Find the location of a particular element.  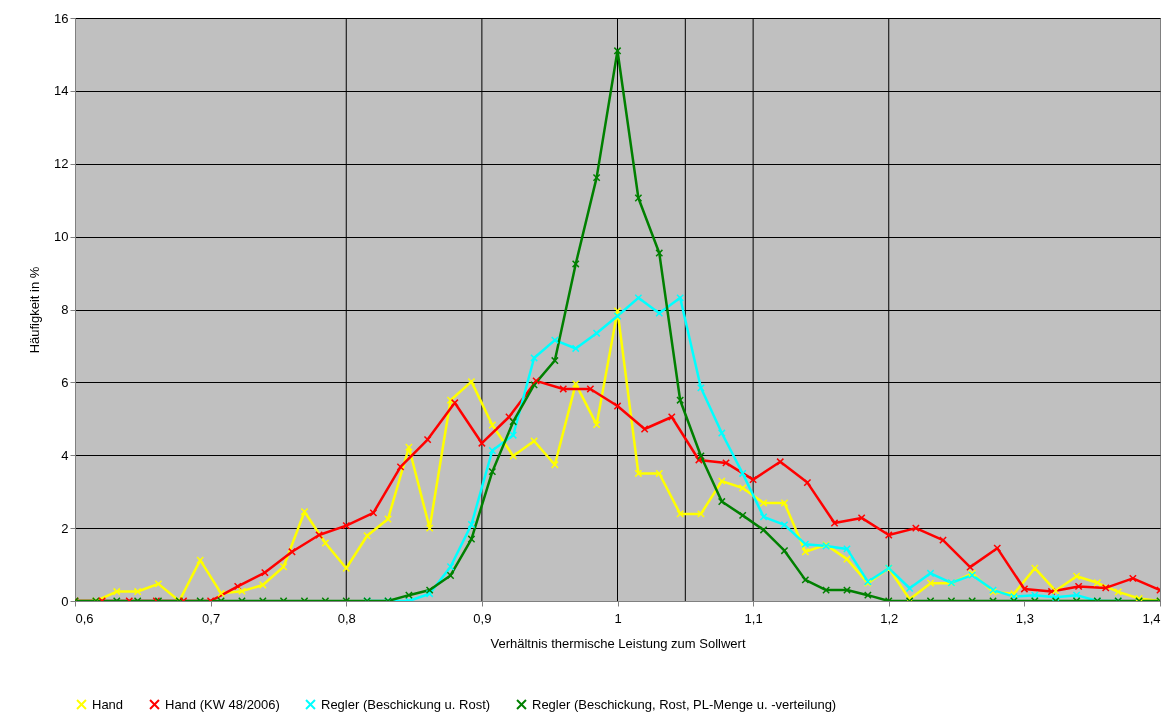

x-tick-label: 0,8 is located at coordinates (346, 618).